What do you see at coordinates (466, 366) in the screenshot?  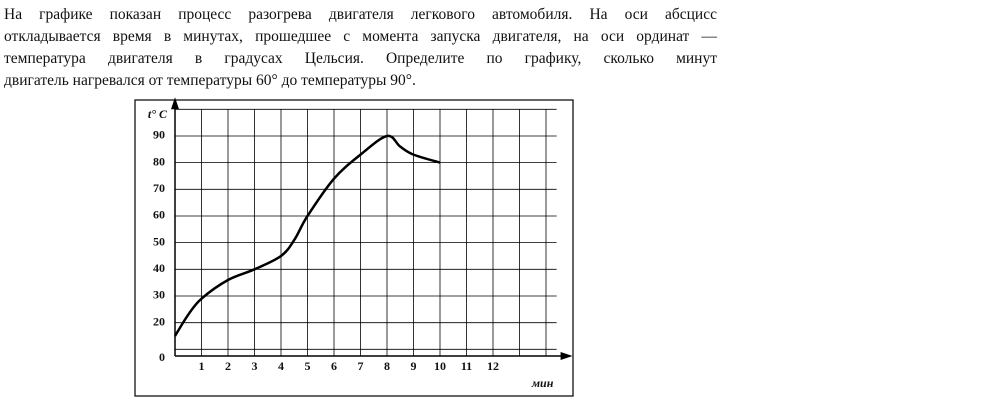 I see `x-tick-label: 11` at bounding box center [466, 366].